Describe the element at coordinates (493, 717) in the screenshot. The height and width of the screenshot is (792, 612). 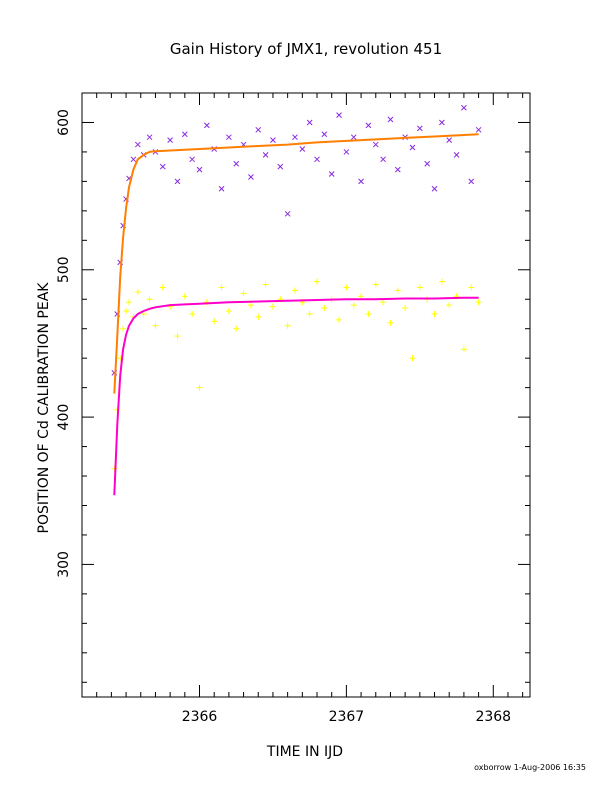
I see `x-tick-label: 2368` at that location.